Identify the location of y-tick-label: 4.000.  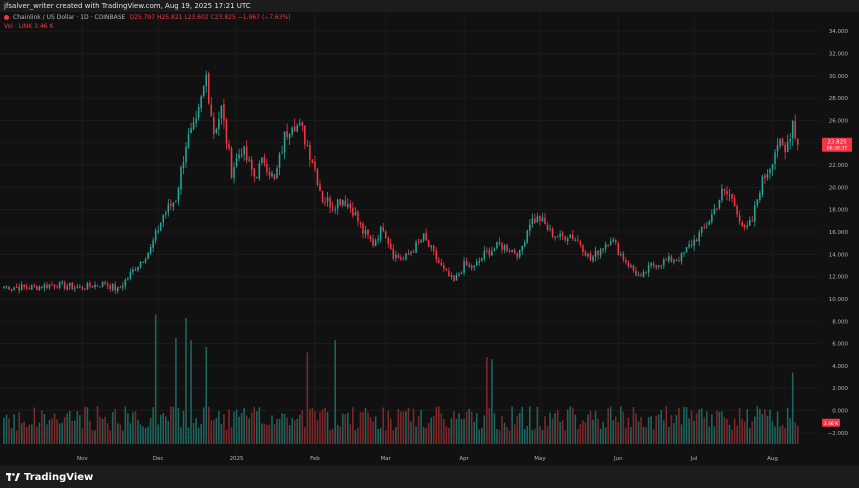
(840, 367).